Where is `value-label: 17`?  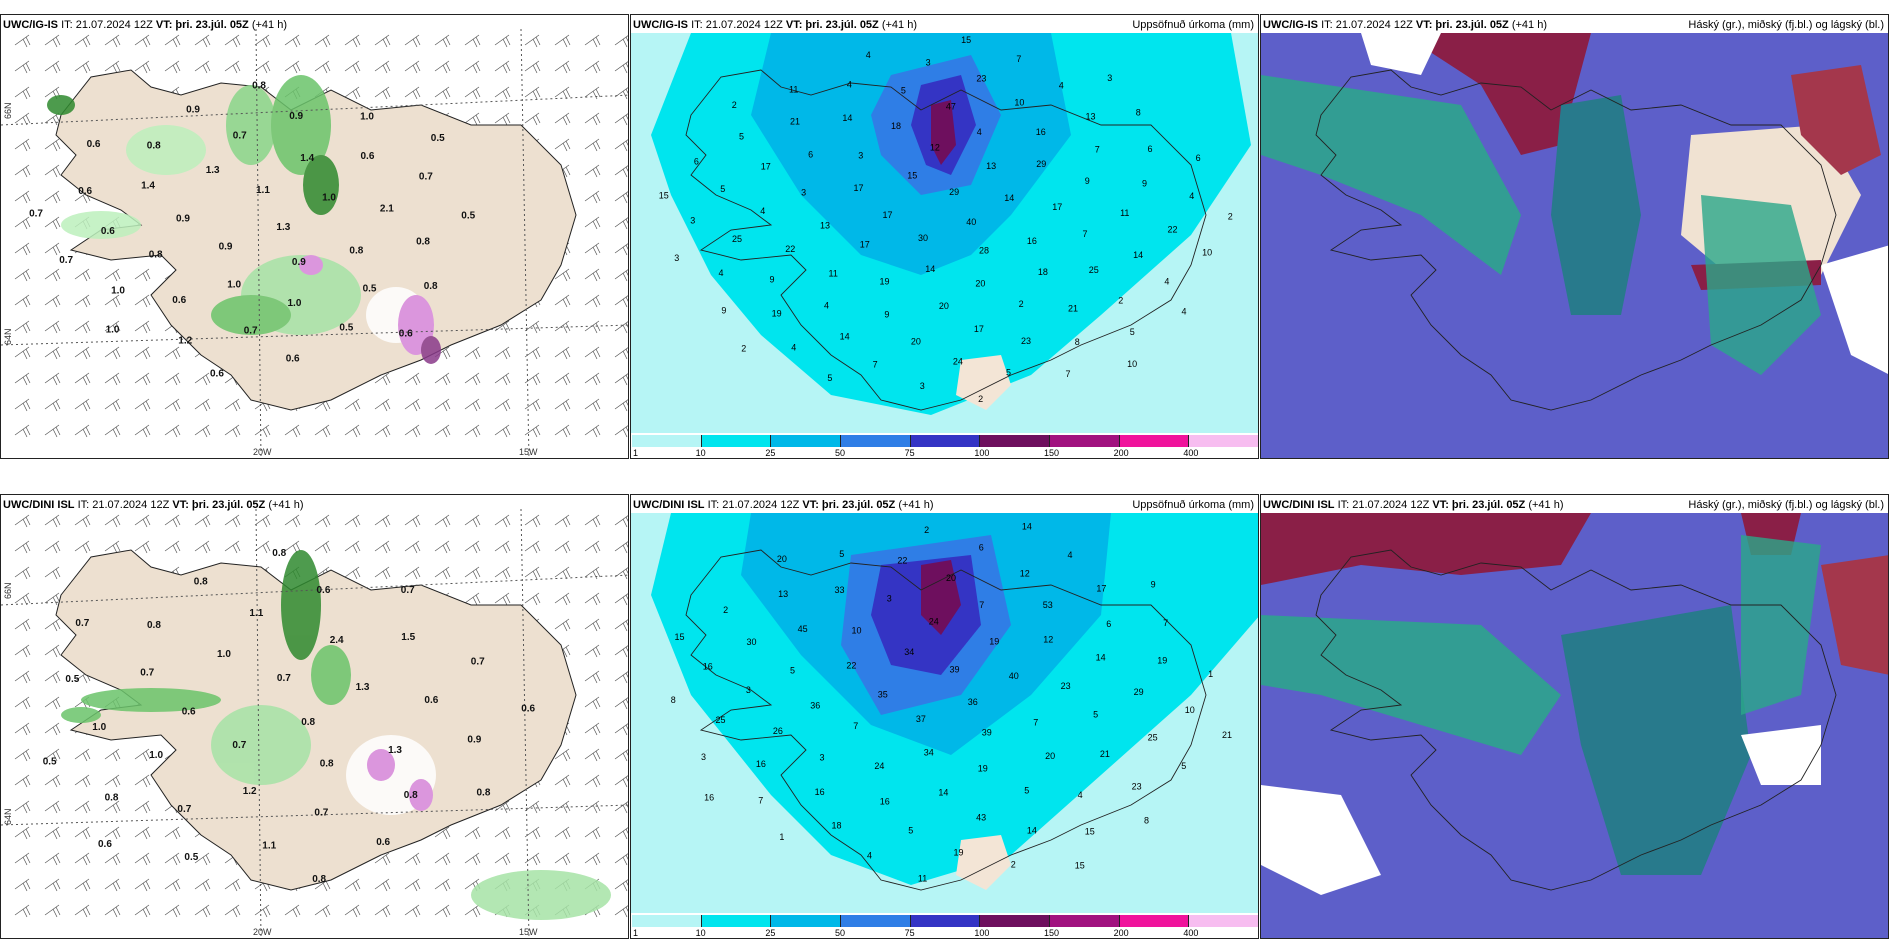
value-label: 17 is located at coordinates (859, 188).